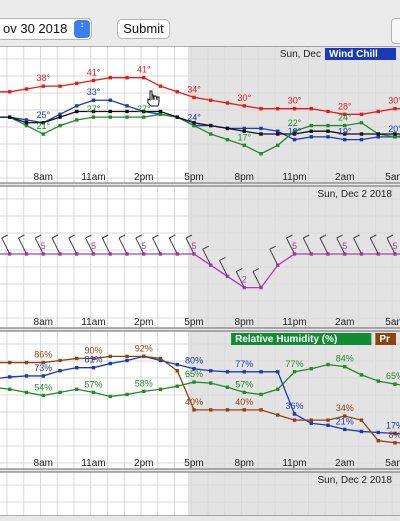  I want to click on data-label: 86%, so click(43, 355).